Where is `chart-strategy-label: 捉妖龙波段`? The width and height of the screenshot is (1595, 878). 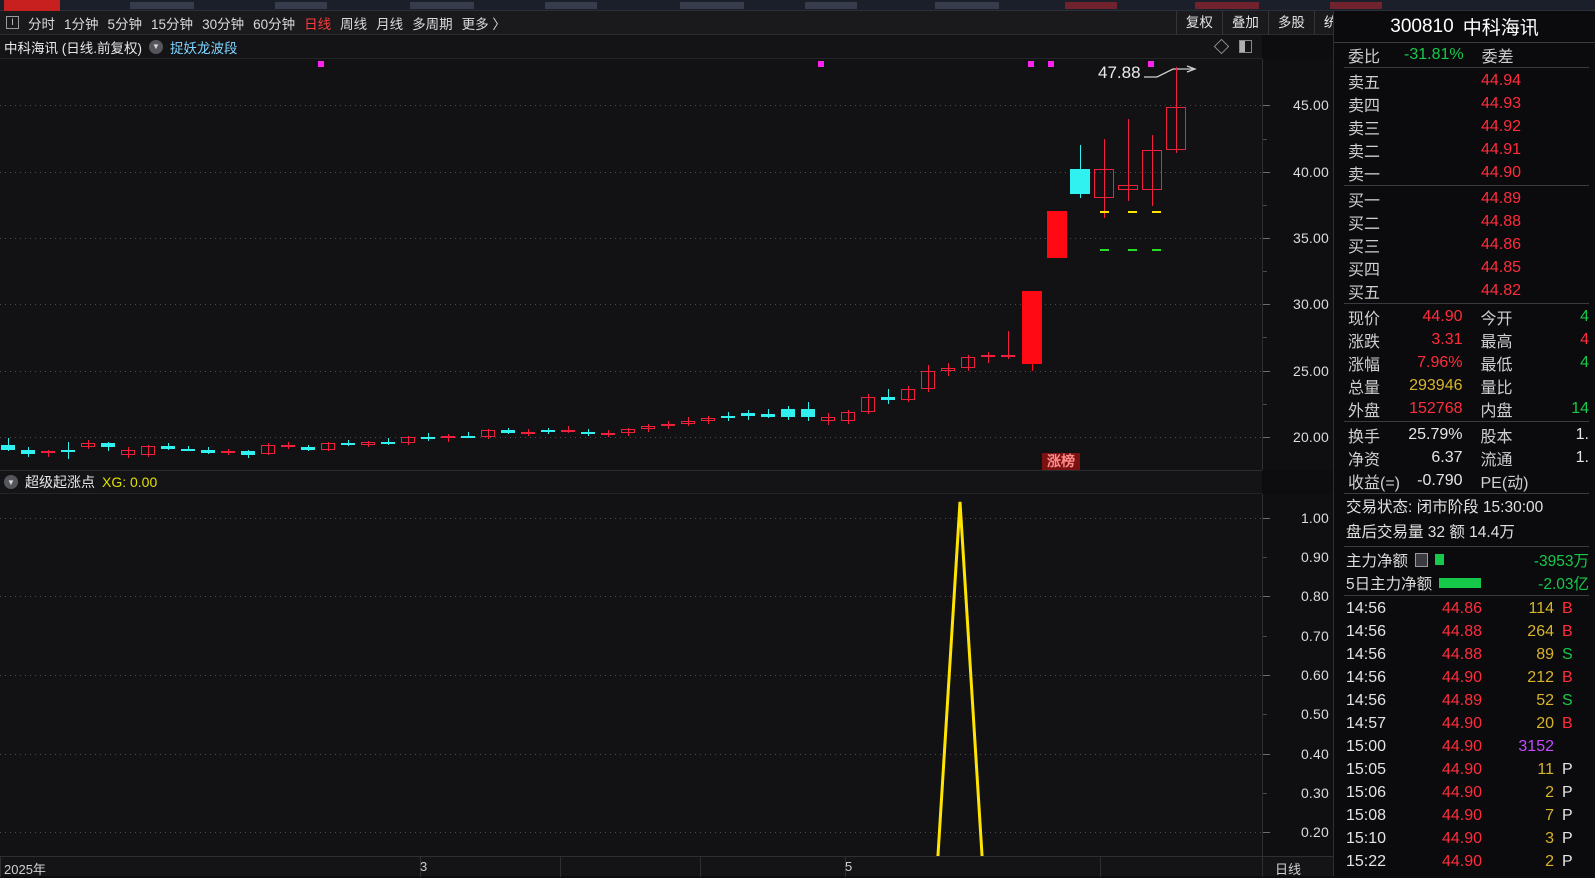 chart-strategy-label: 捉妖龙波段 is located at coordinates (204, 48).